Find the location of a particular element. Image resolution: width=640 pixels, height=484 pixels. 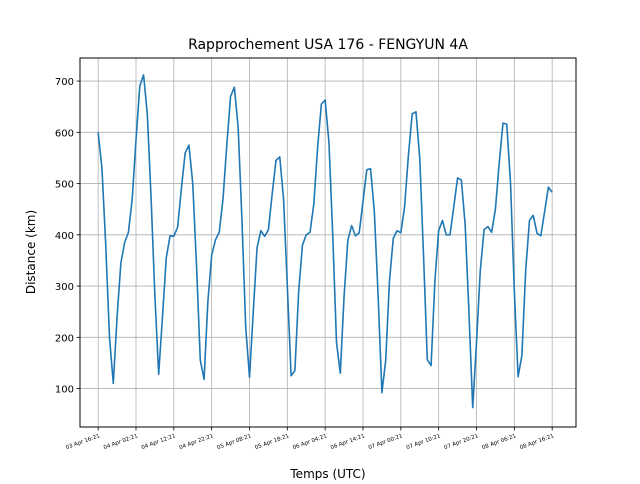

x-tick-label: 07 Apr 20:21 is located at coordinates (461, 442).